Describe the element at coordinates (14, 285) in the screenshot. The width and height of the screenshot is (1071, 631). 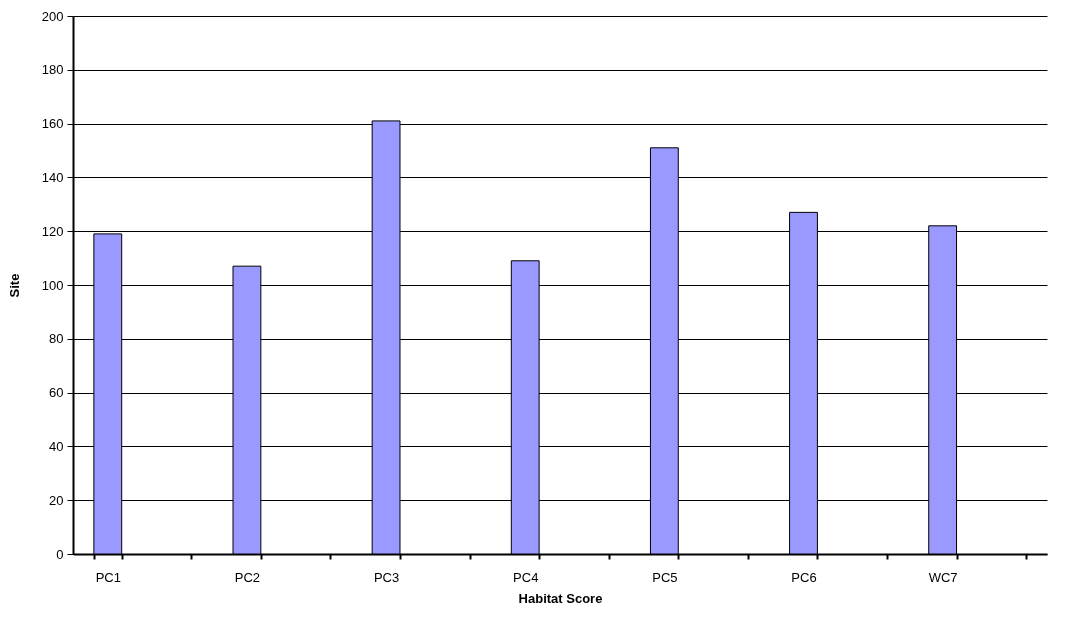
I see `y-axis-title: Site` at that location.